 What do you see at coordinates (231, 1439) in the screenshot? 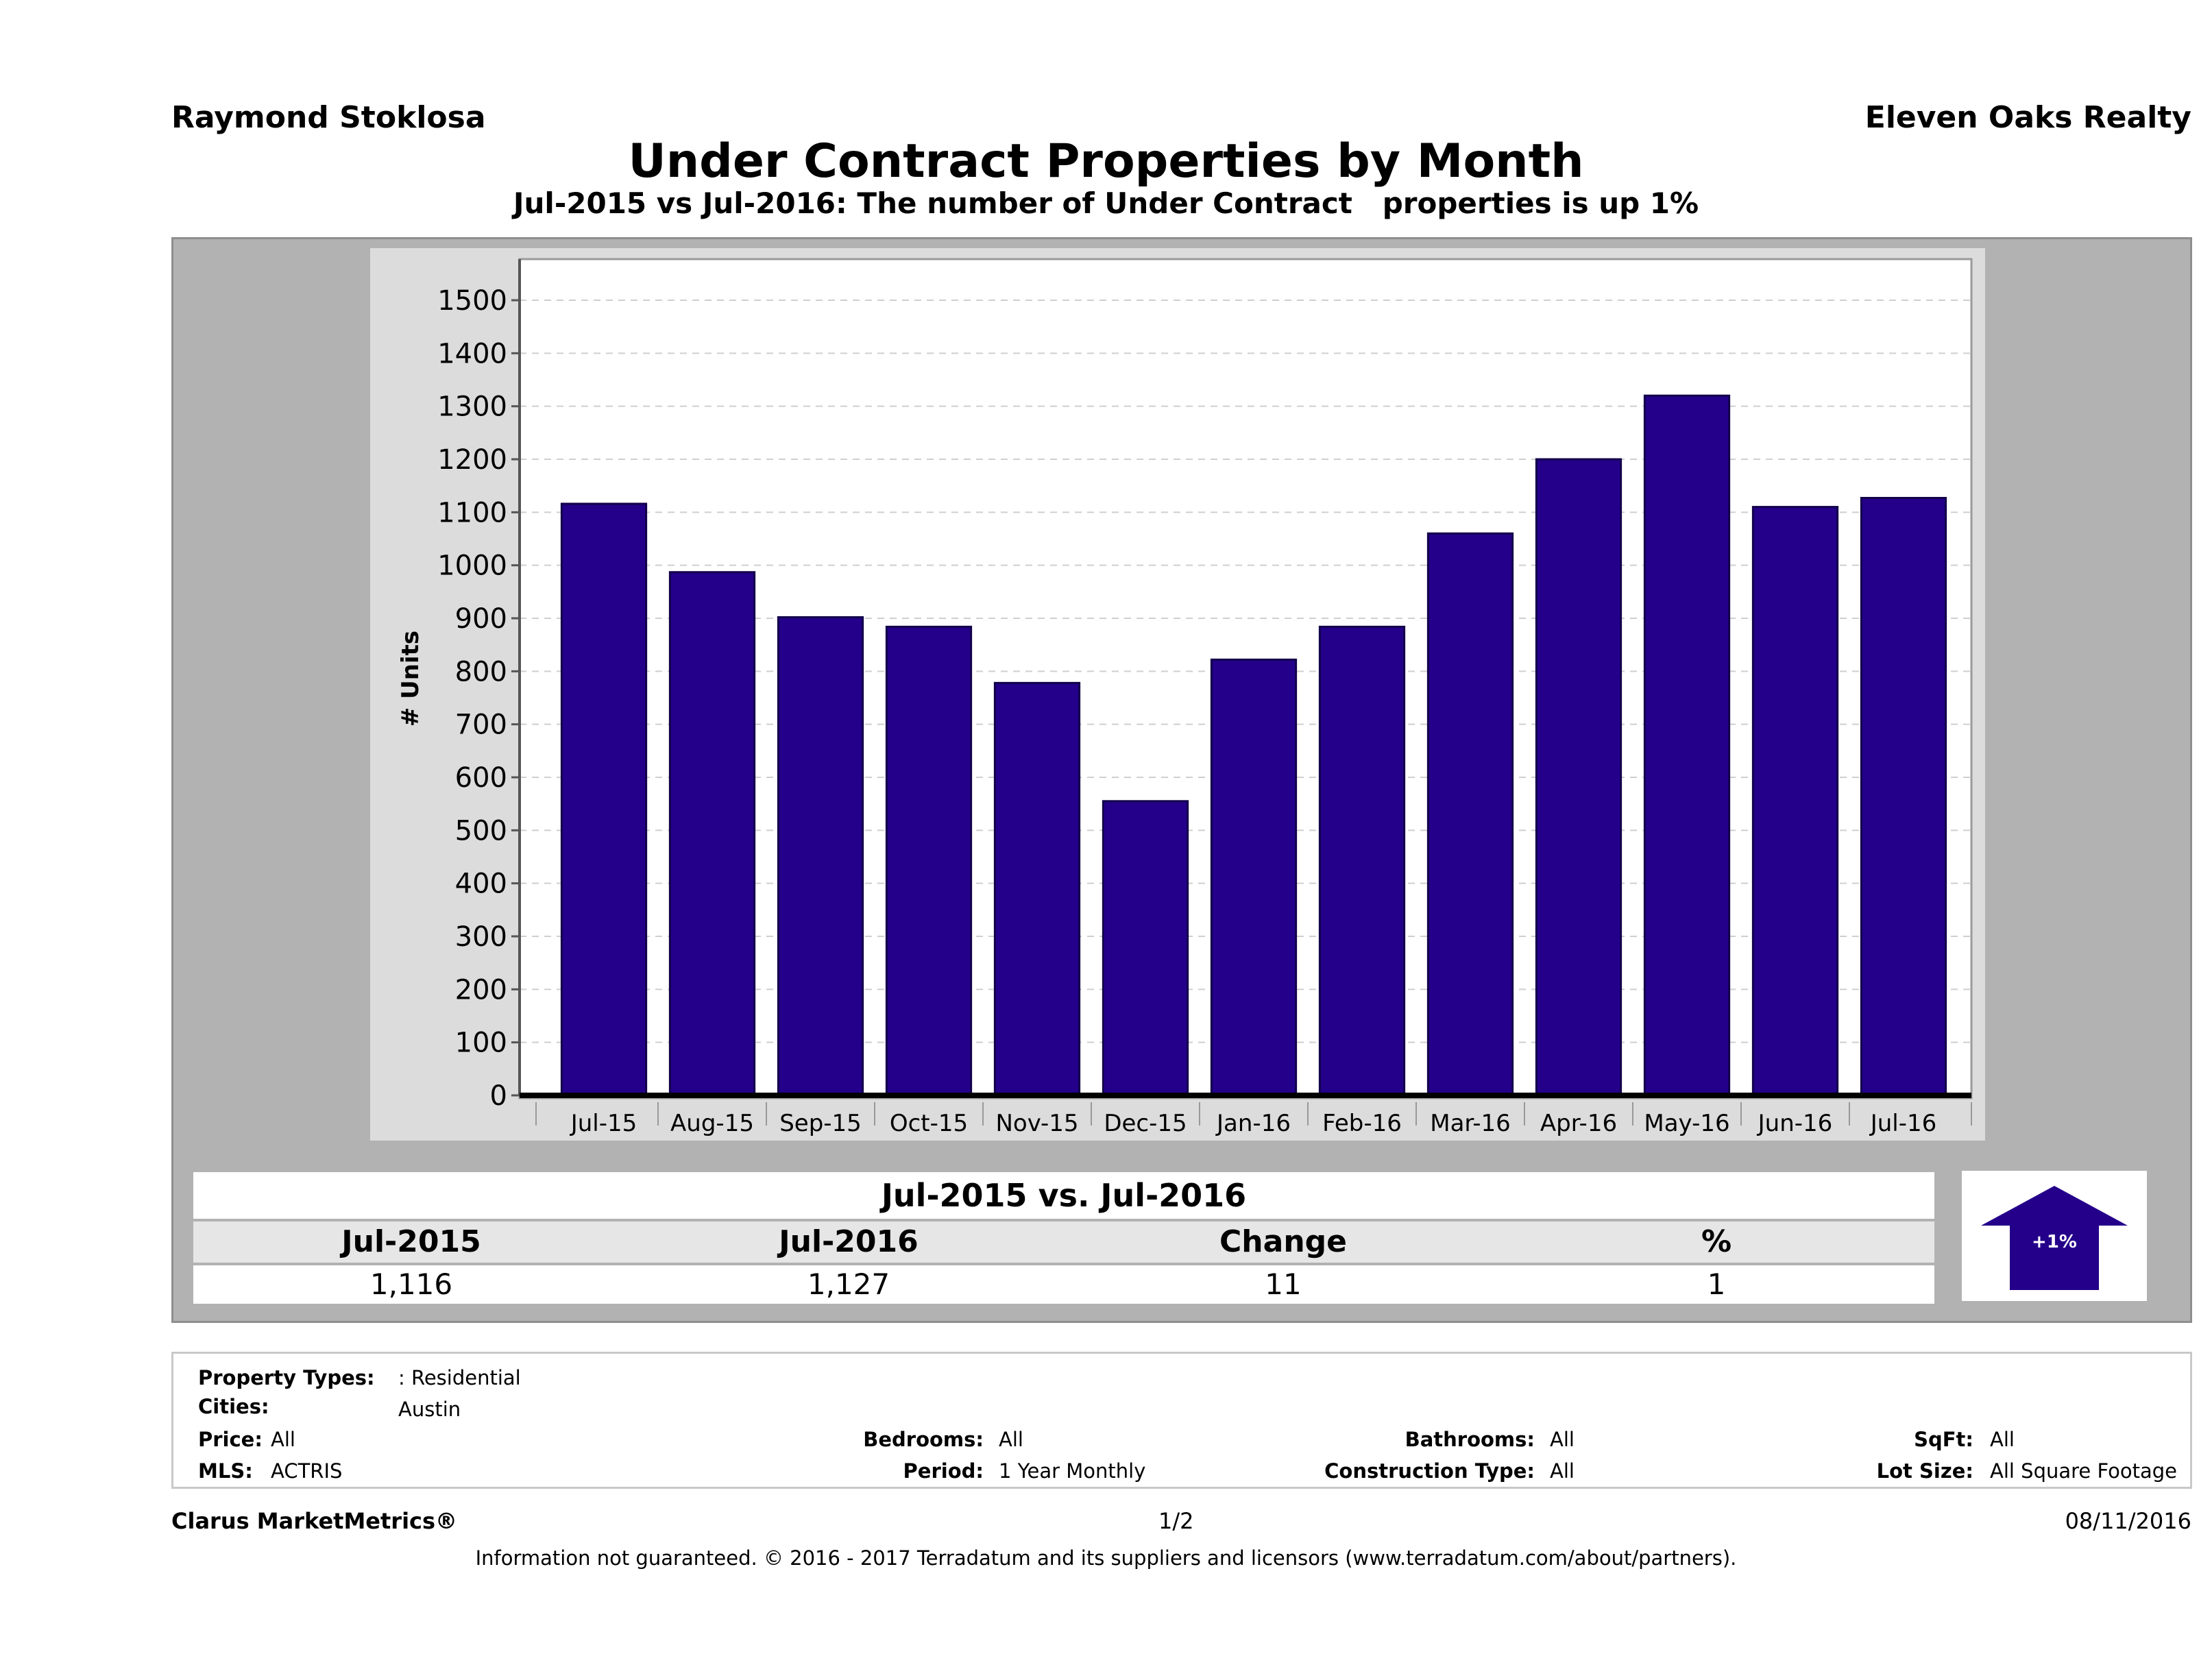
I see `price-label: Price:` at bounding box center [231, 1439].